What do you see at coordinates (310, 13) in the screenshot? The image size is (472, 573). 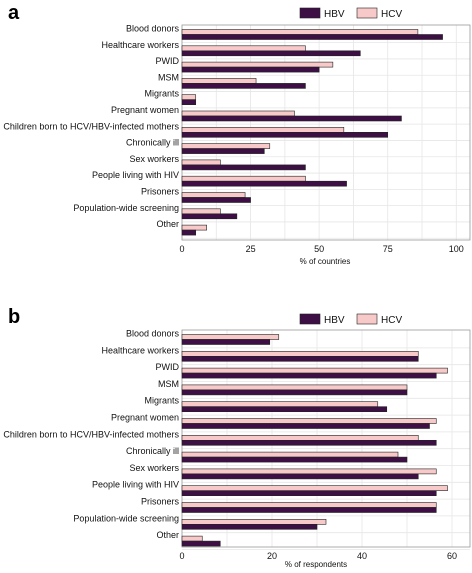 I see `legend-swatch-hbv-a` at bounding box center [310, 13].